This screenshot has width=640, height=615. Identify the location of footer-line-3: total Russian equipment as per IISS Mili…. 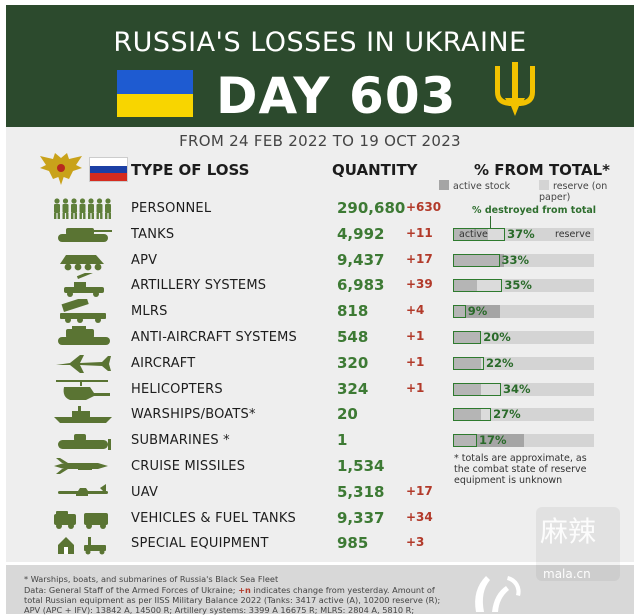
(232, 600).